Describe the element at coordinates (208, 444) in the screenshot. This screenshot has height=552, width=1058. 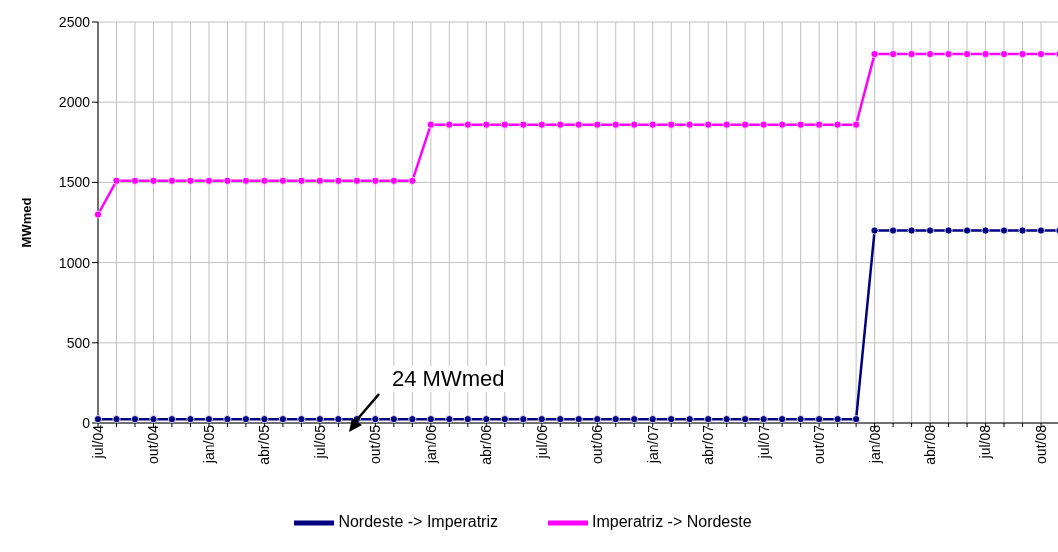
I see `x-tick-label: jan/05` at that location.